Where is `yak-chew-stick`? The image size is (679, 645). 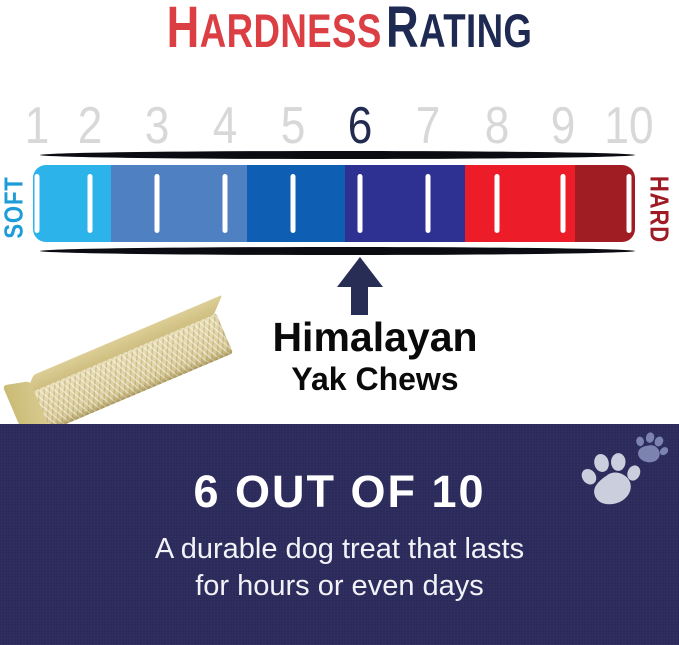
yak-chew-stick is located at coordinates (127, 374).